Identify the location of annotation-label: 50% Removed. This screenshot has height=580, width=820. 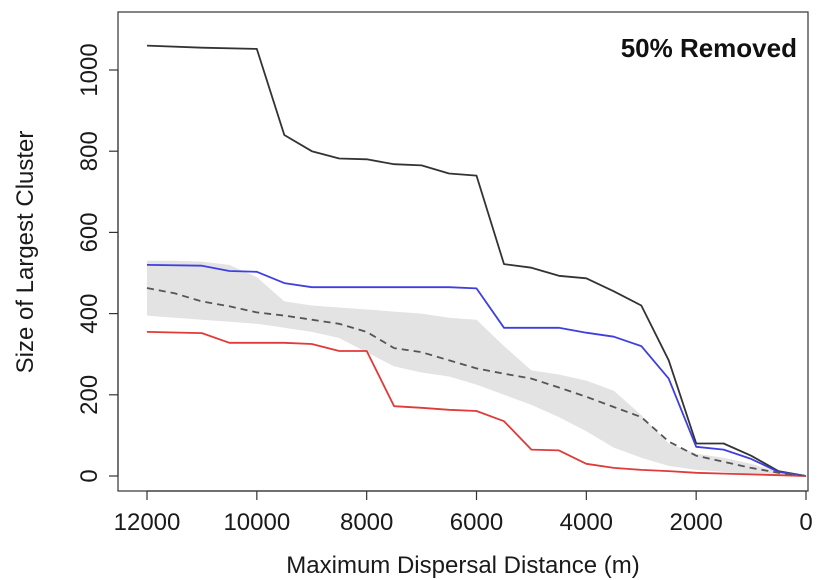
(709, 48).